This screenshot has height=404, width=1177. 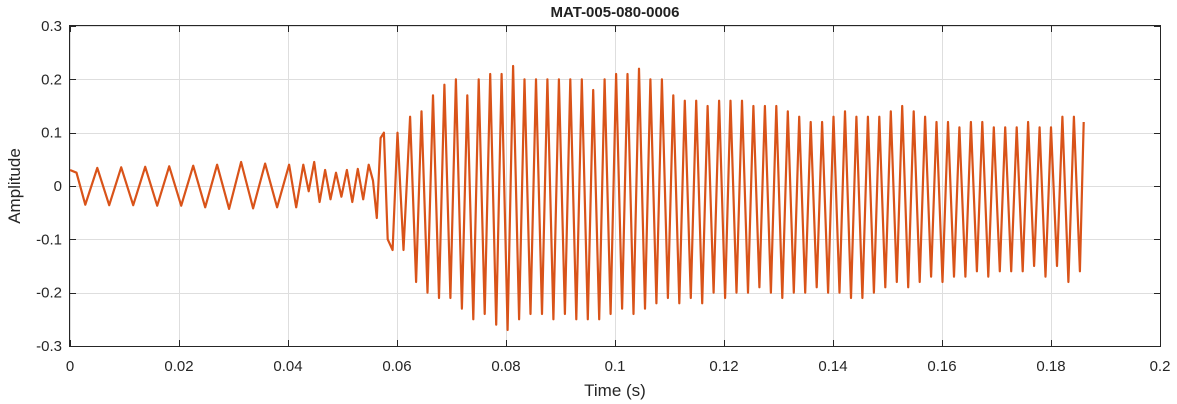 What do you see at coordinates (178, 366) in the screenshot?
I see `x-tick-label: 0.02` at bounding box center [178, 366].